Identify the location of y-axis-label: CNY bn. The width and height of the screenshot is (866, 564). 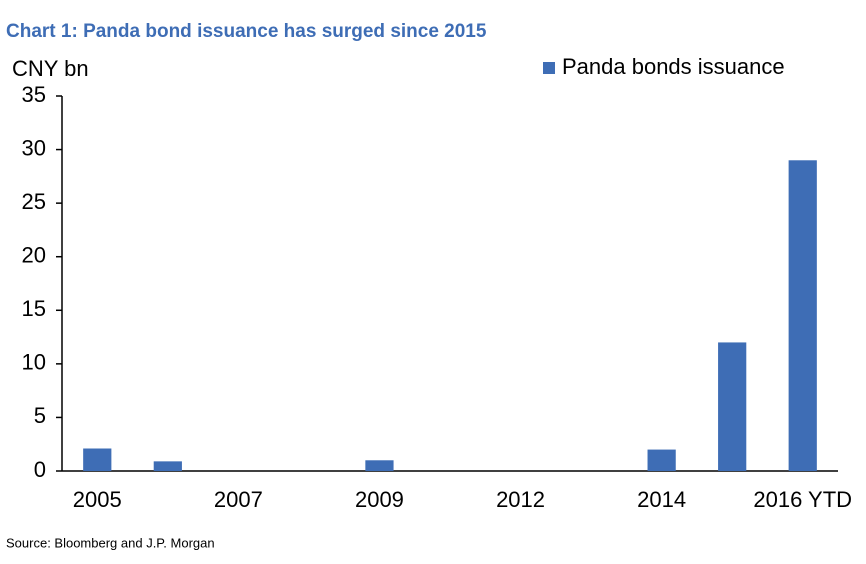
(50, 68).